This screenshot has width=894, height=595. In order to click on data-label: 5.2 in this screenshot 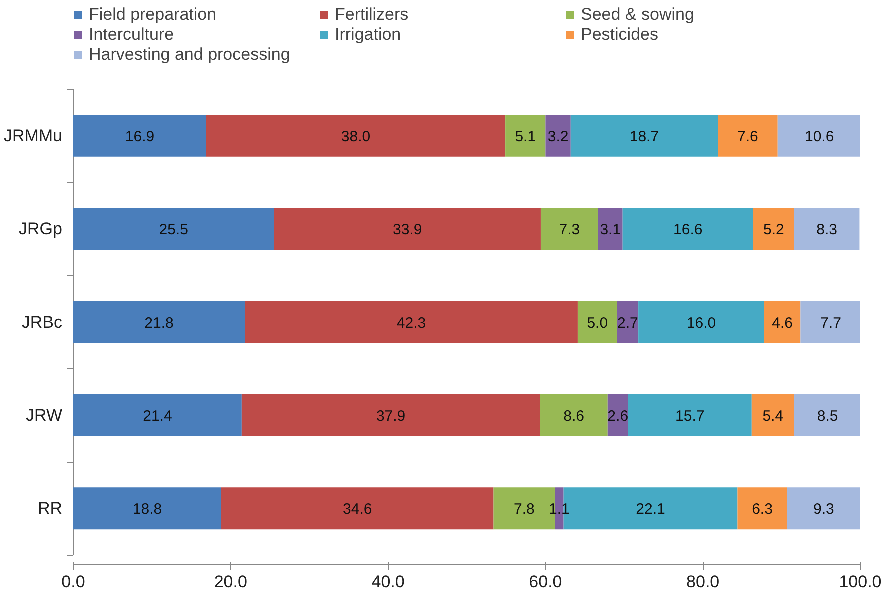, I will do `click(774, 230)`.